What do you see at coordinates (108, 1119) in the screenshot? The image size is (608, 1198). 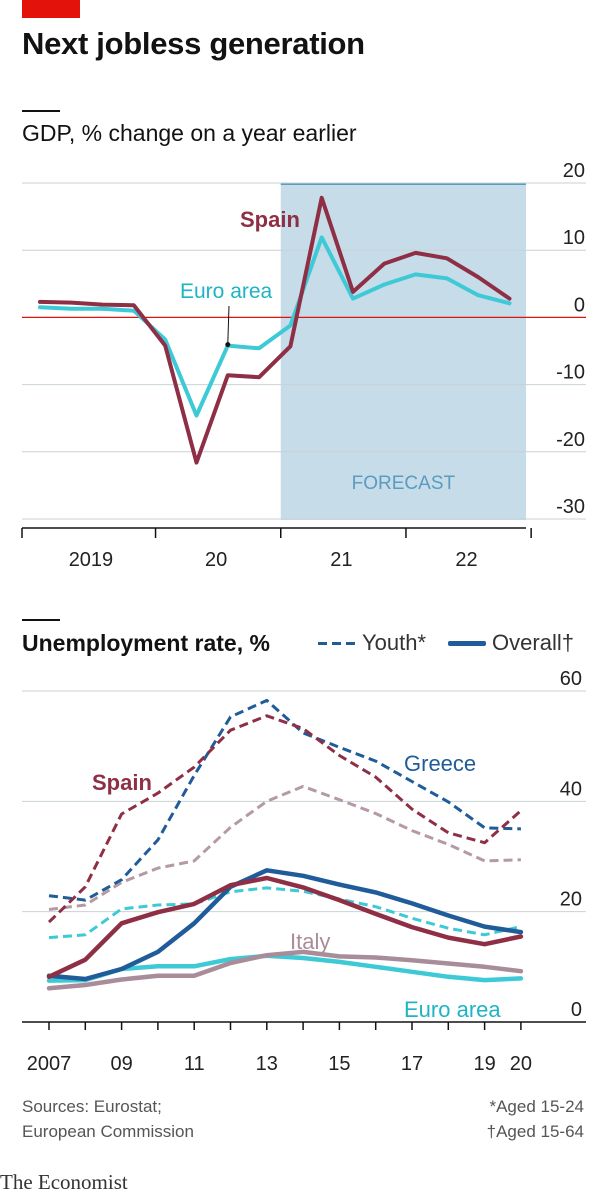 I see `sources: Sources: Eurostat; European Commission` at bounding box center [108, 1119].